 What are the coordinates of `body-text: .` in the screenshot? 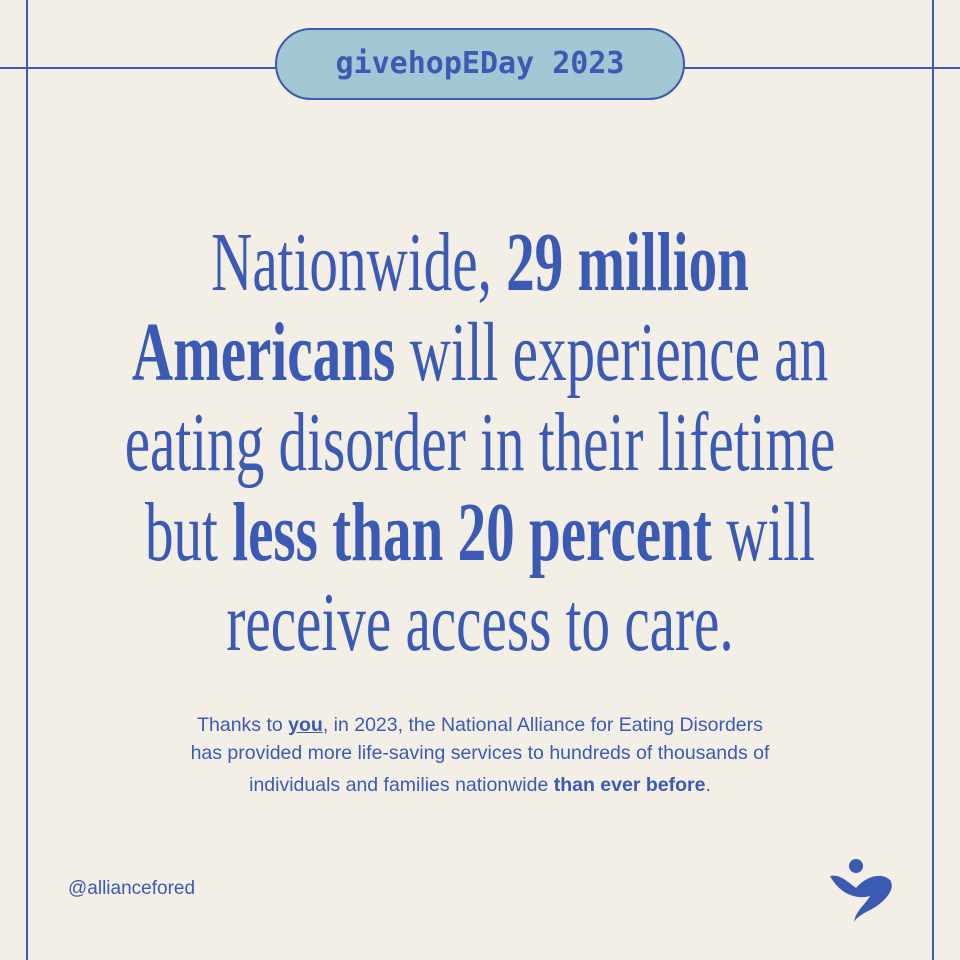 It's located at (708, 785).